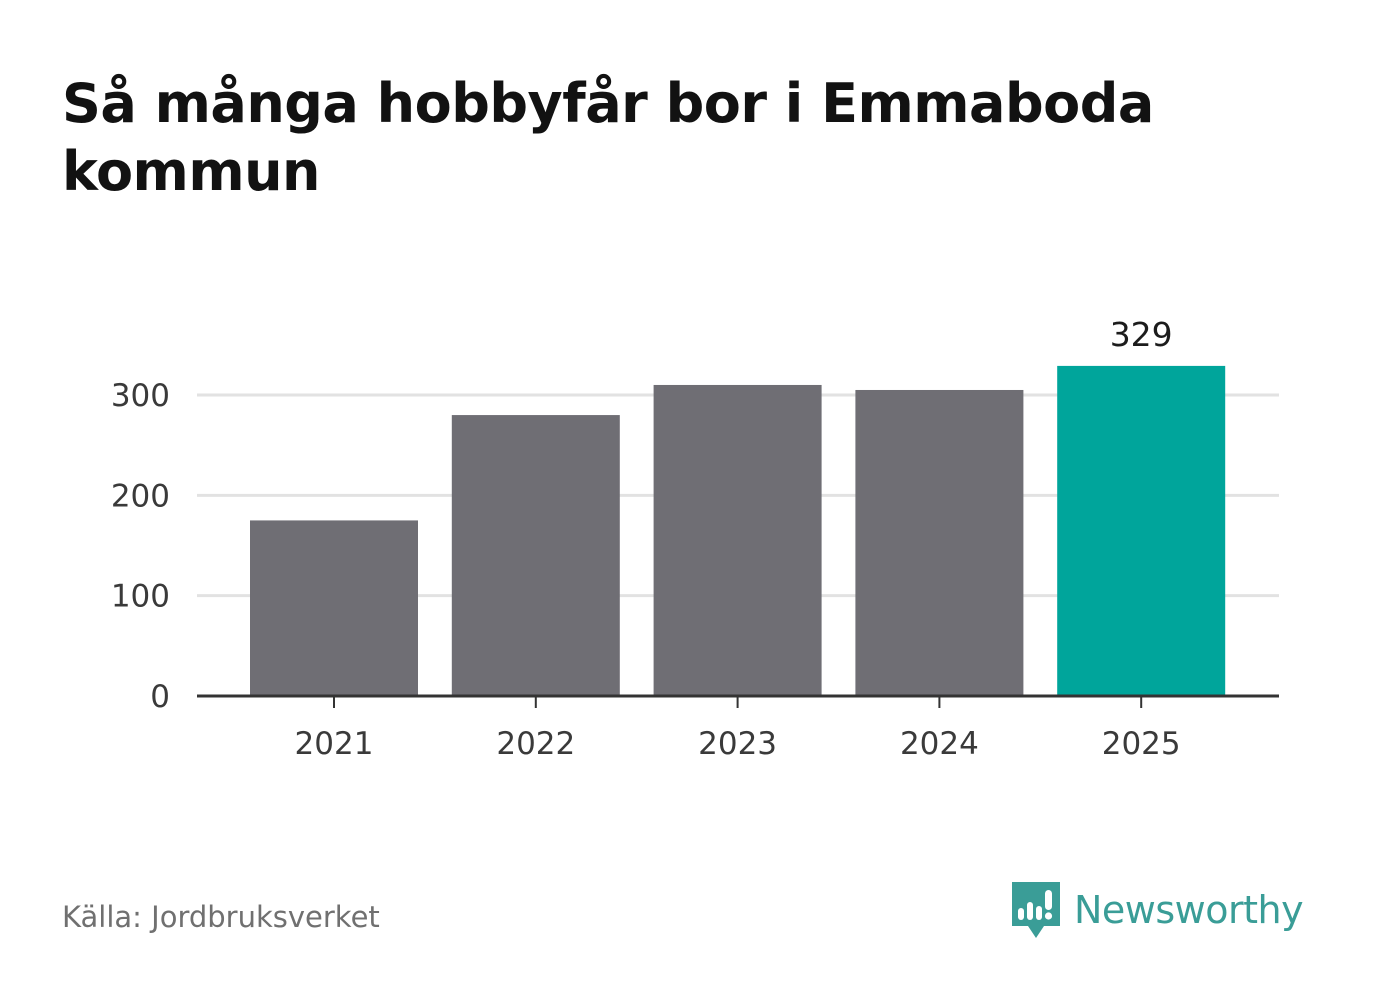 The width and height of the screenshot is (1382, 999). I want to click on x-tick-label: 2025, so click(1141, 744).